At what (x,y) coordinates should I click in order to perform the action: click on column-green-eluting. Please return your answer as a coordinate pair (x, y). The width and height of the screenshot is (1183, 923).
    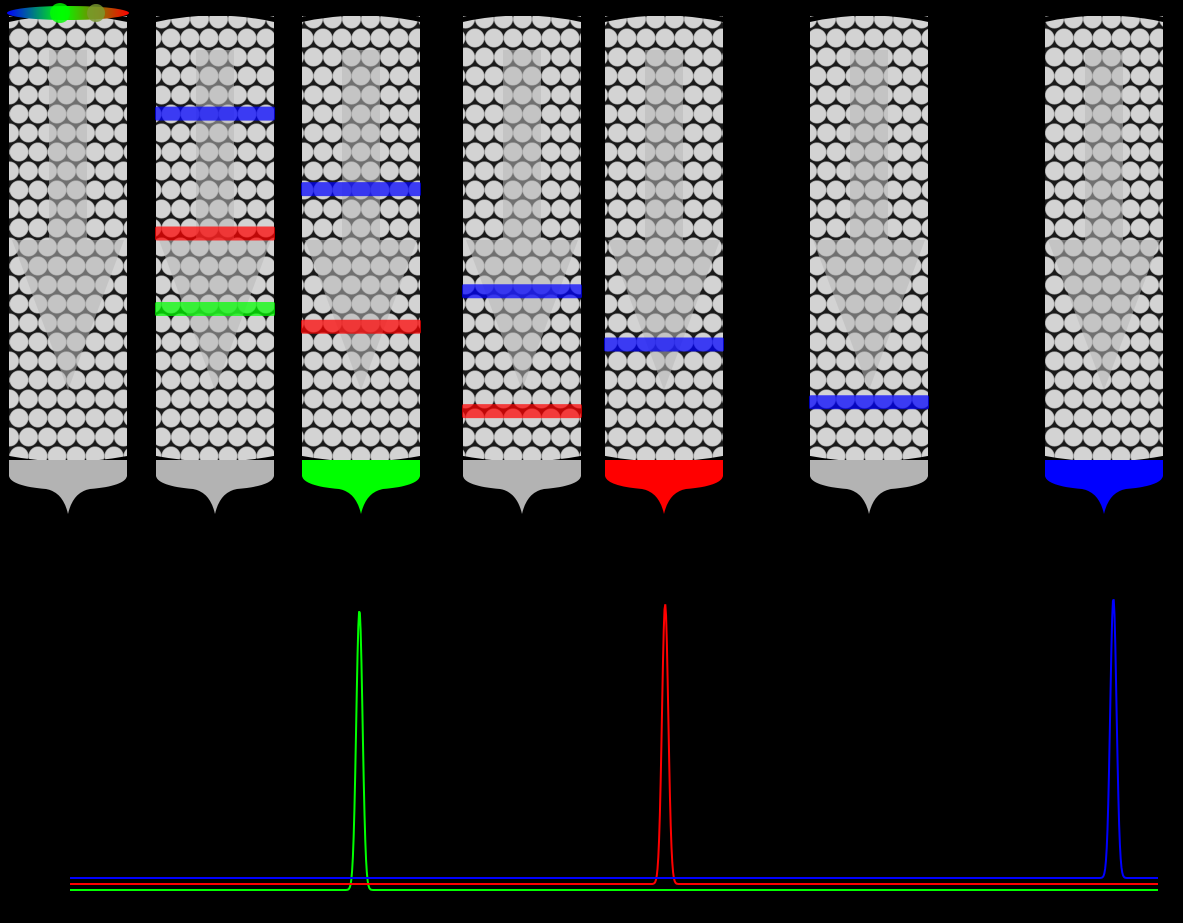
    Looking at the image, I should click on (361, 262).